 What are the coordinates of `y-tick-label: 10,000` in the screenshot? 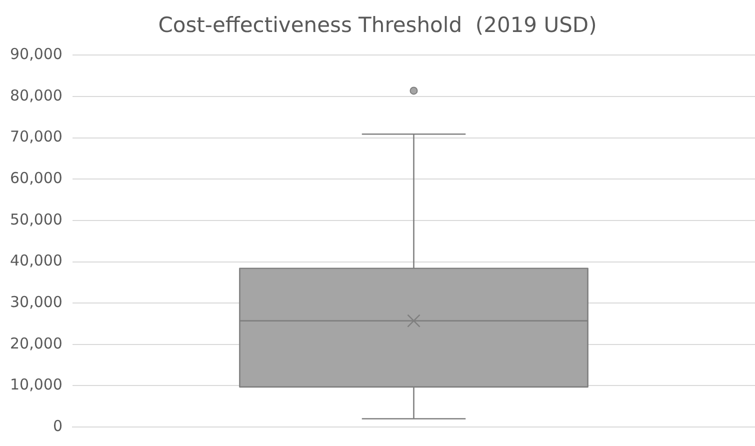 It's located at (36, 385).